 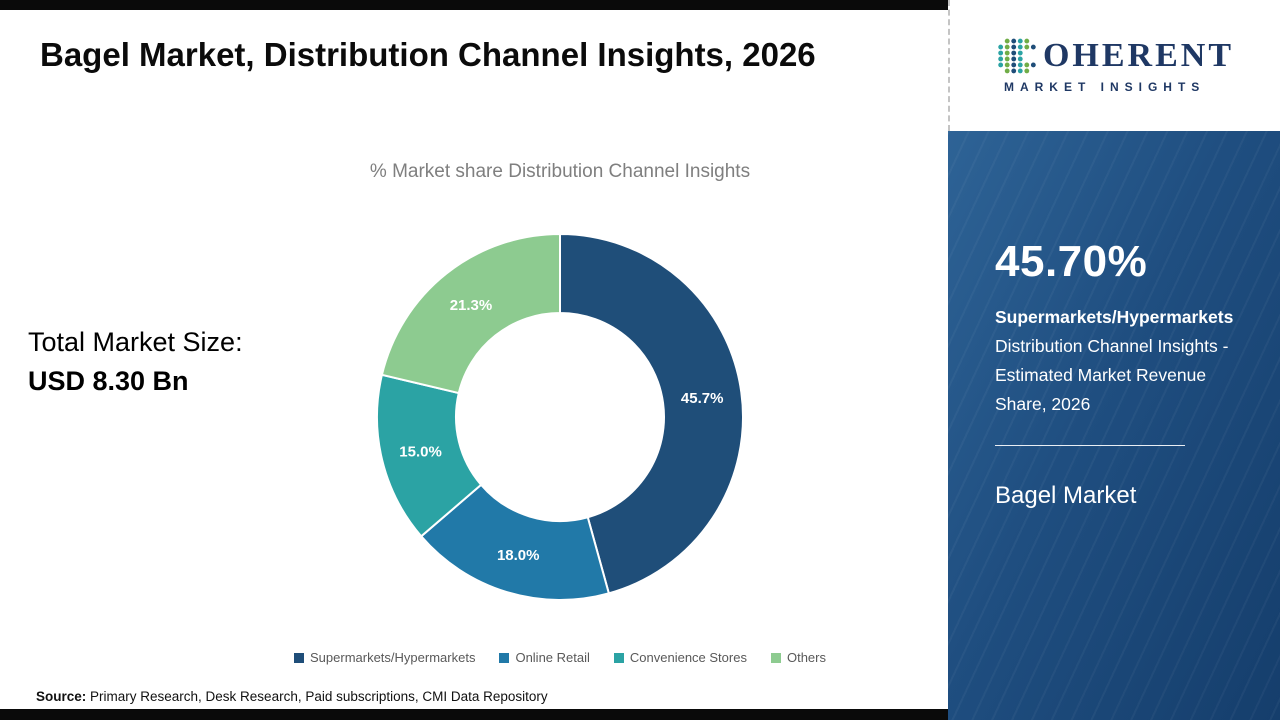 What do you see at coordinates (1138, 55) in the screenshot?
I see `logo-wordmark: OHERENT` at bounding box center [1138, 55].